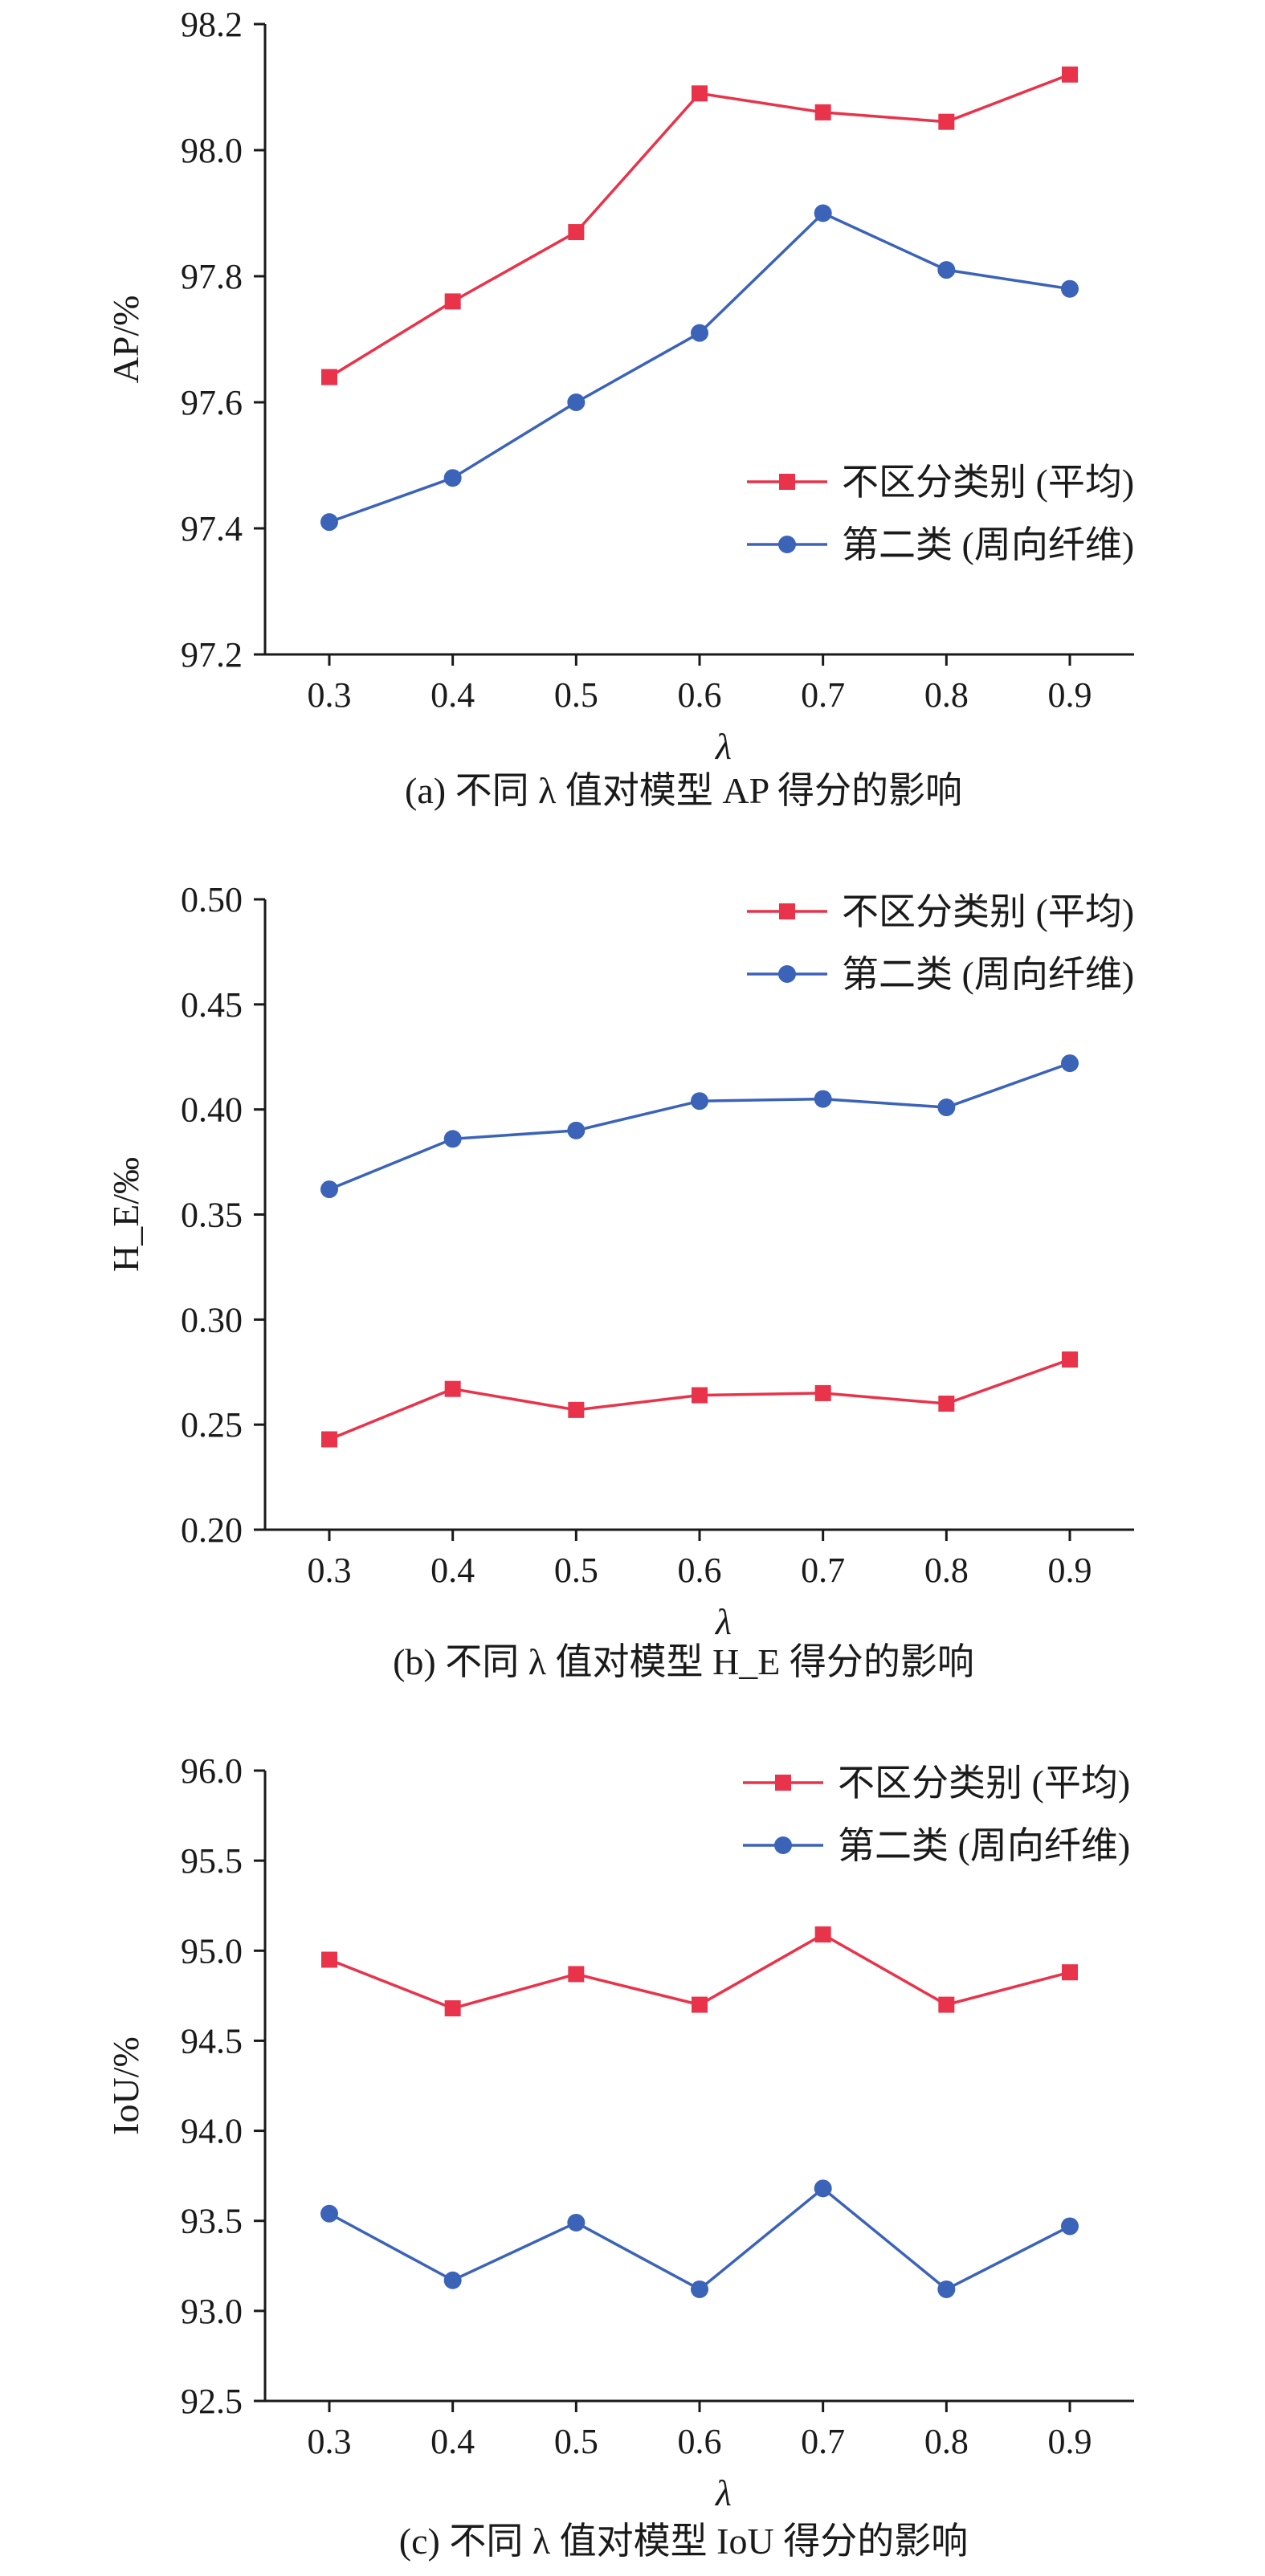 Image resolution: width=1265 pixels, height=2576 pixels. What do you see at coordinates (212, 1425) in the screenshot?
I see `y-tick-label: 0.25` at bounding box center [212, 1425].